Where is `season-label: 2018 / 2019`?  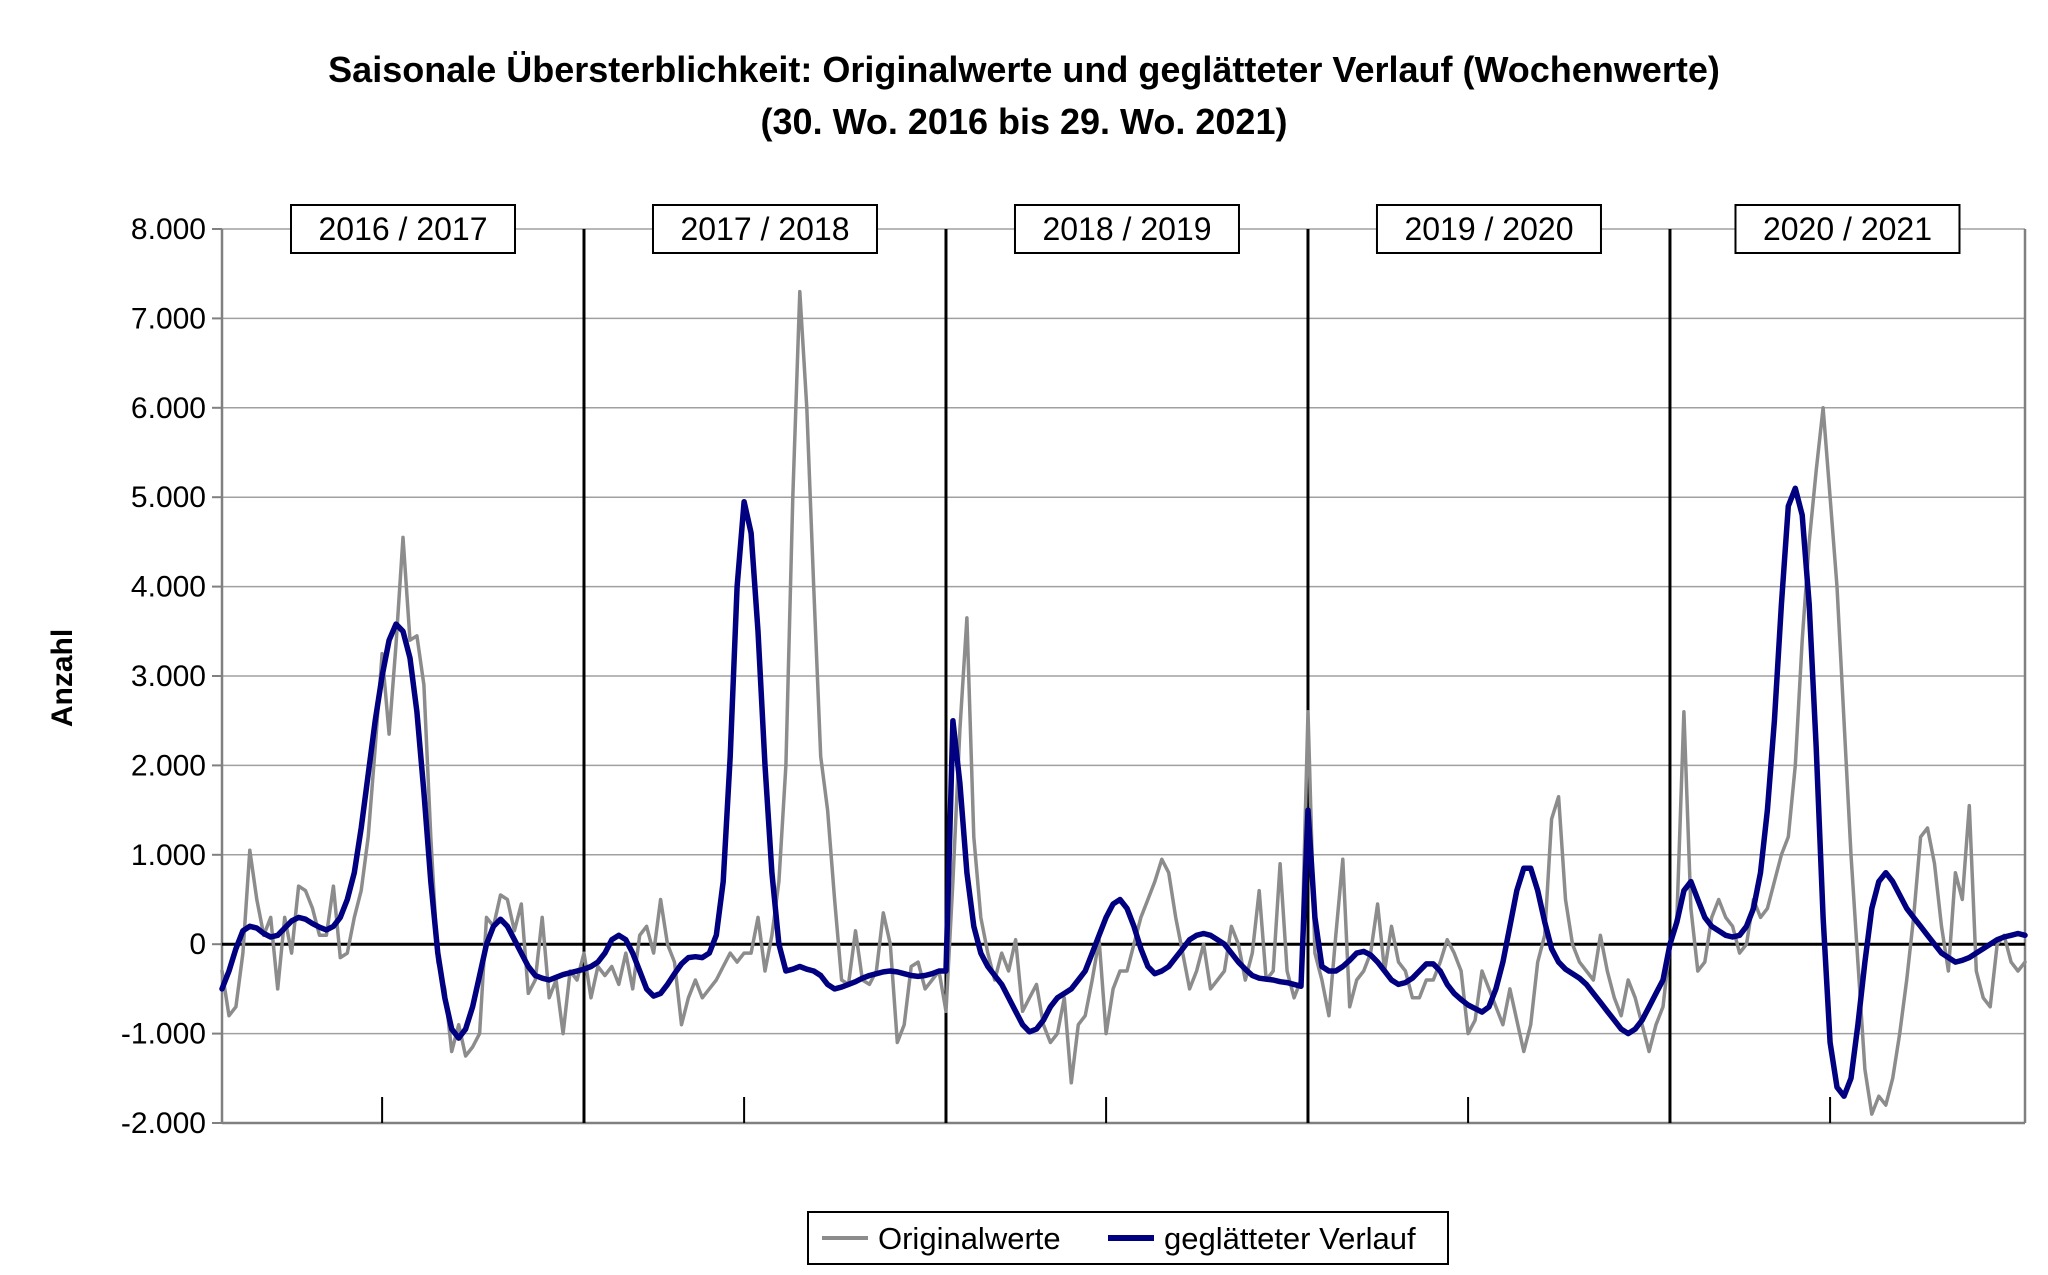
season-label: 2018 / 2019 is located at coordinates (1126, 229).